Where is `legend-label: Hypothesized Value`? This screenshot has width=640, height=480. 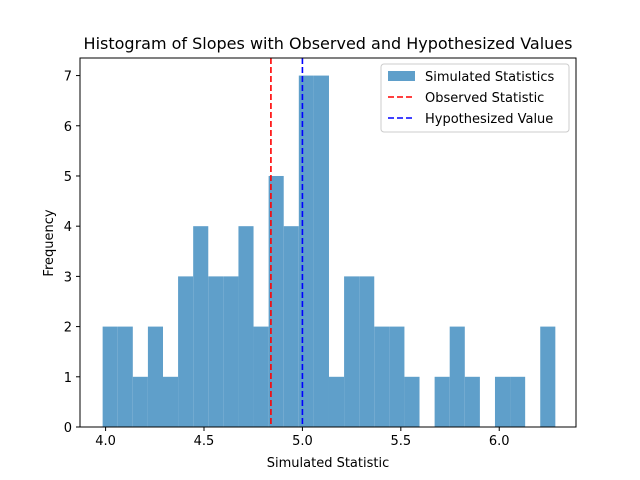 legend-label: Hypothesized Value is located at coordinates (489, 119).